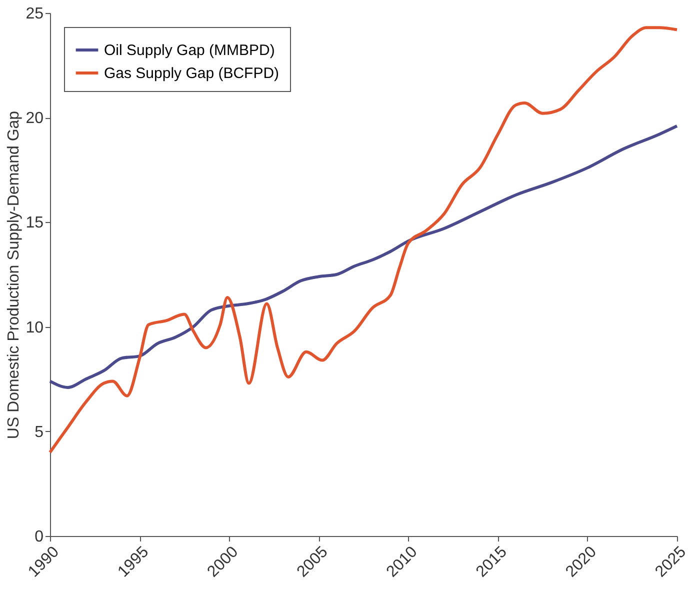 The image size is (694, 592). What do you see at coordinates (192, 73) in the screenshot?
I see `legend-label: Gas Supply Gap (BCFPD)` at bounding box center [192, 73].